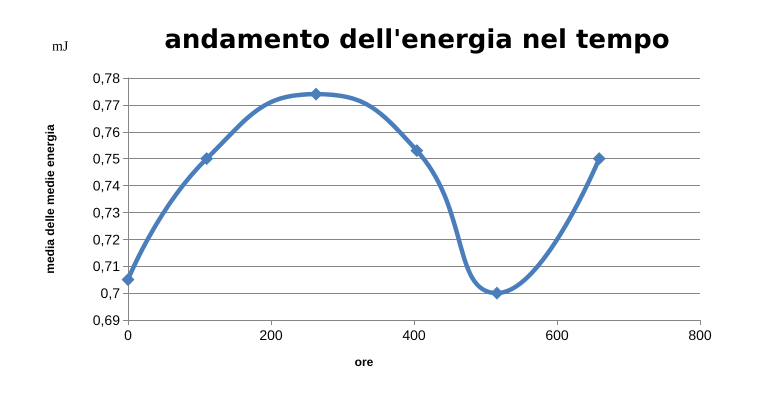 Image resolution: width=777 pixels, height=407 pixels. What do you see at coordinates (106, 132) in the screenshot?
I see `y-tick-label: 0,76` at bounding box center [106, 132].